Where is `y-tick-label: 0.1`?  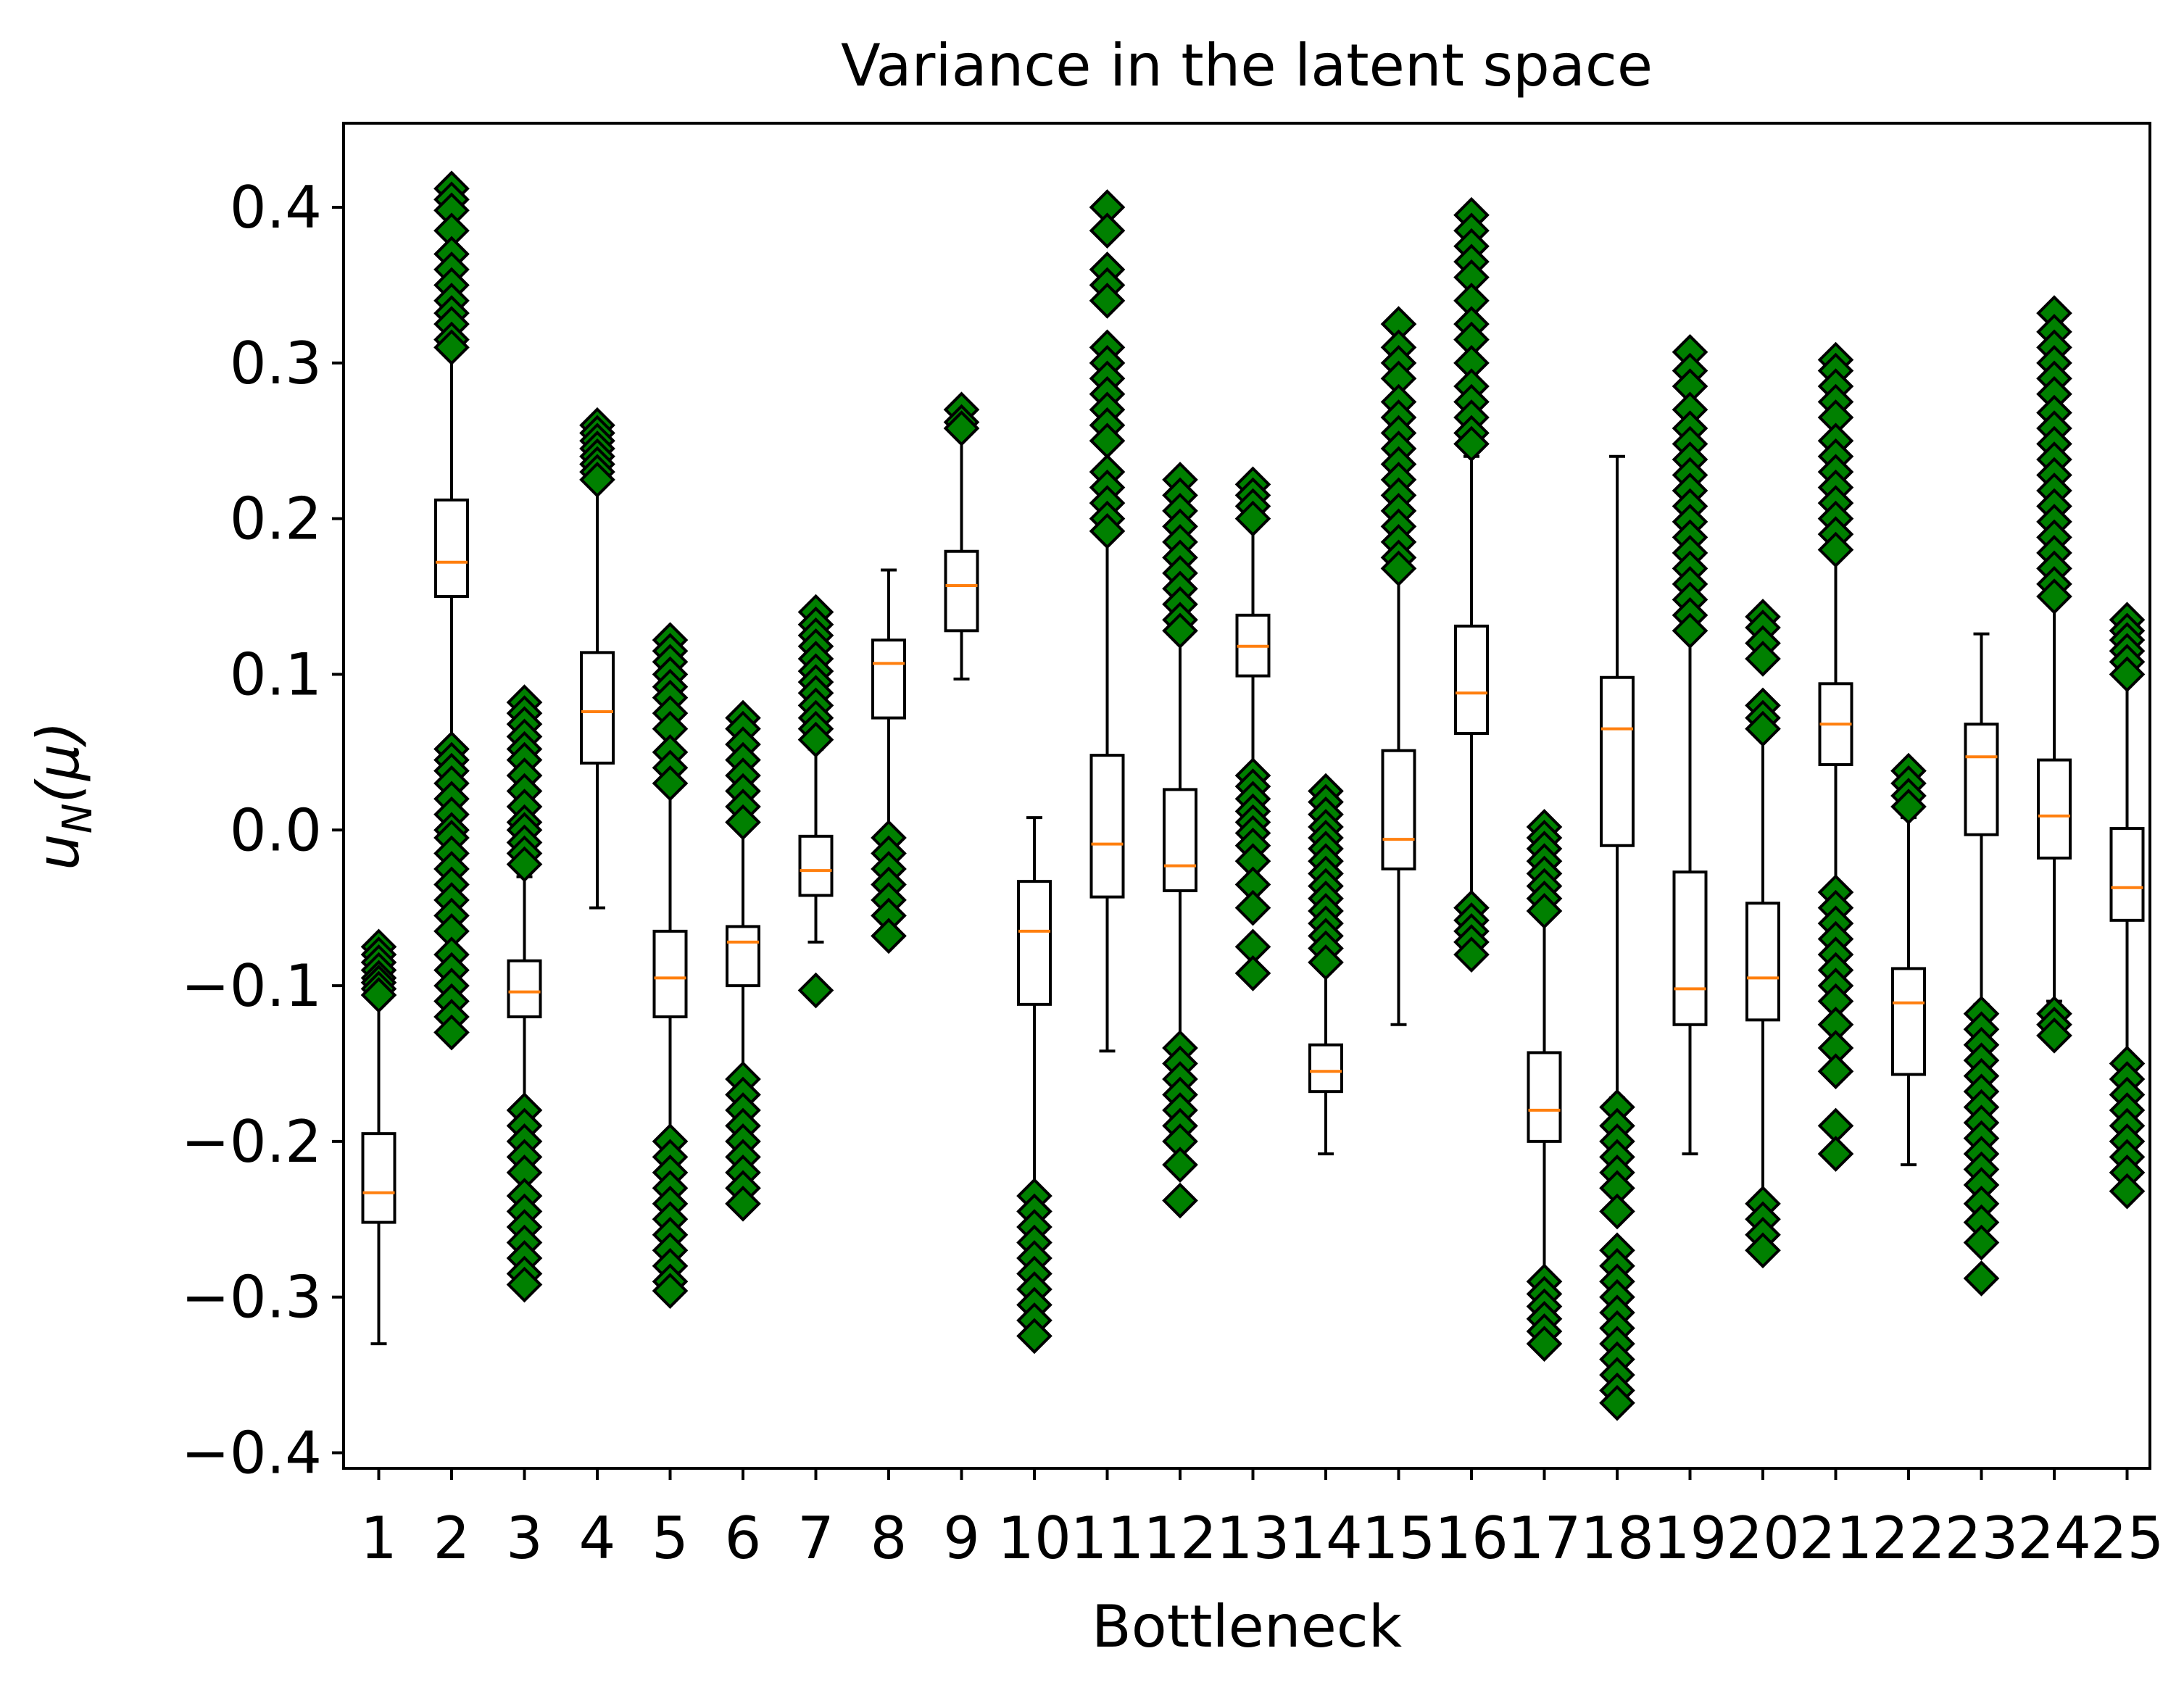
y-tick-label: 0.1 is located at coordinates (276, 674).